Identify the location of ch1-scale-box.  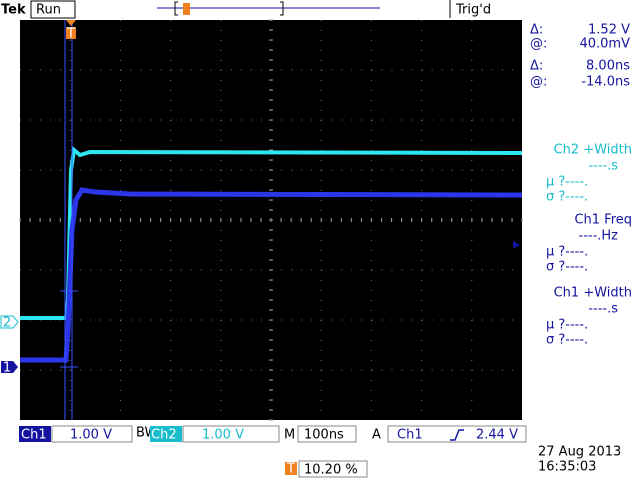
(92, 434).